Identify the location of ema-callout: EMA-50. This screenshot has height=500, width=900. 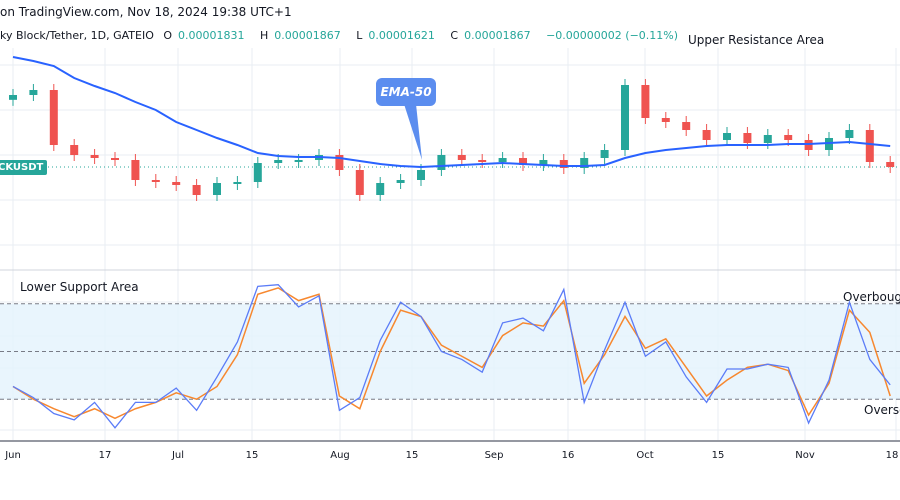
(406, 92).